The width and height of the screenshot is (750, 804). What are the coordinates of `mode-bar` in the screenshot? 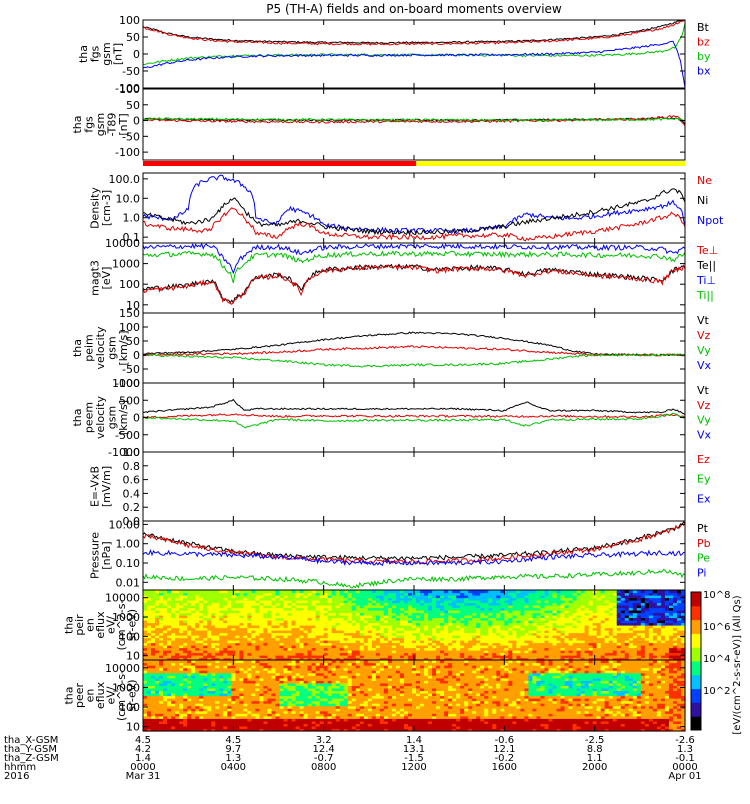 It's located at (414, 163).